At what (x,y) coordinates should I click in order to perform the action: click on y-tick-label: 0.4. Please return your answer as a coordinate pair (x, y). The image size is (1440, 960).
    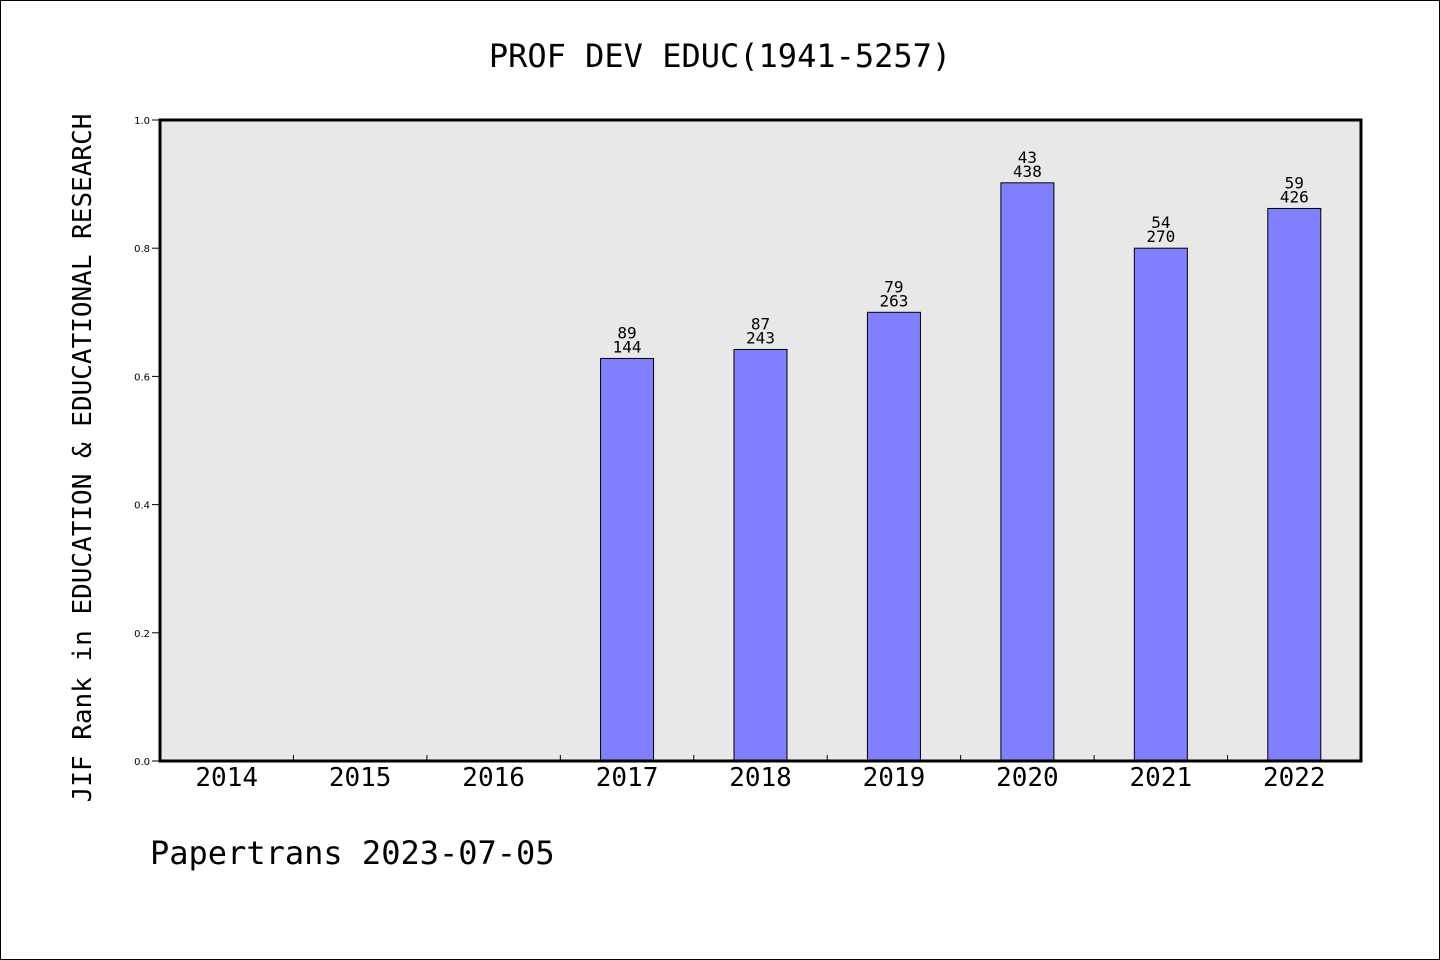
    Looking at the image, I should click on (142, 506).